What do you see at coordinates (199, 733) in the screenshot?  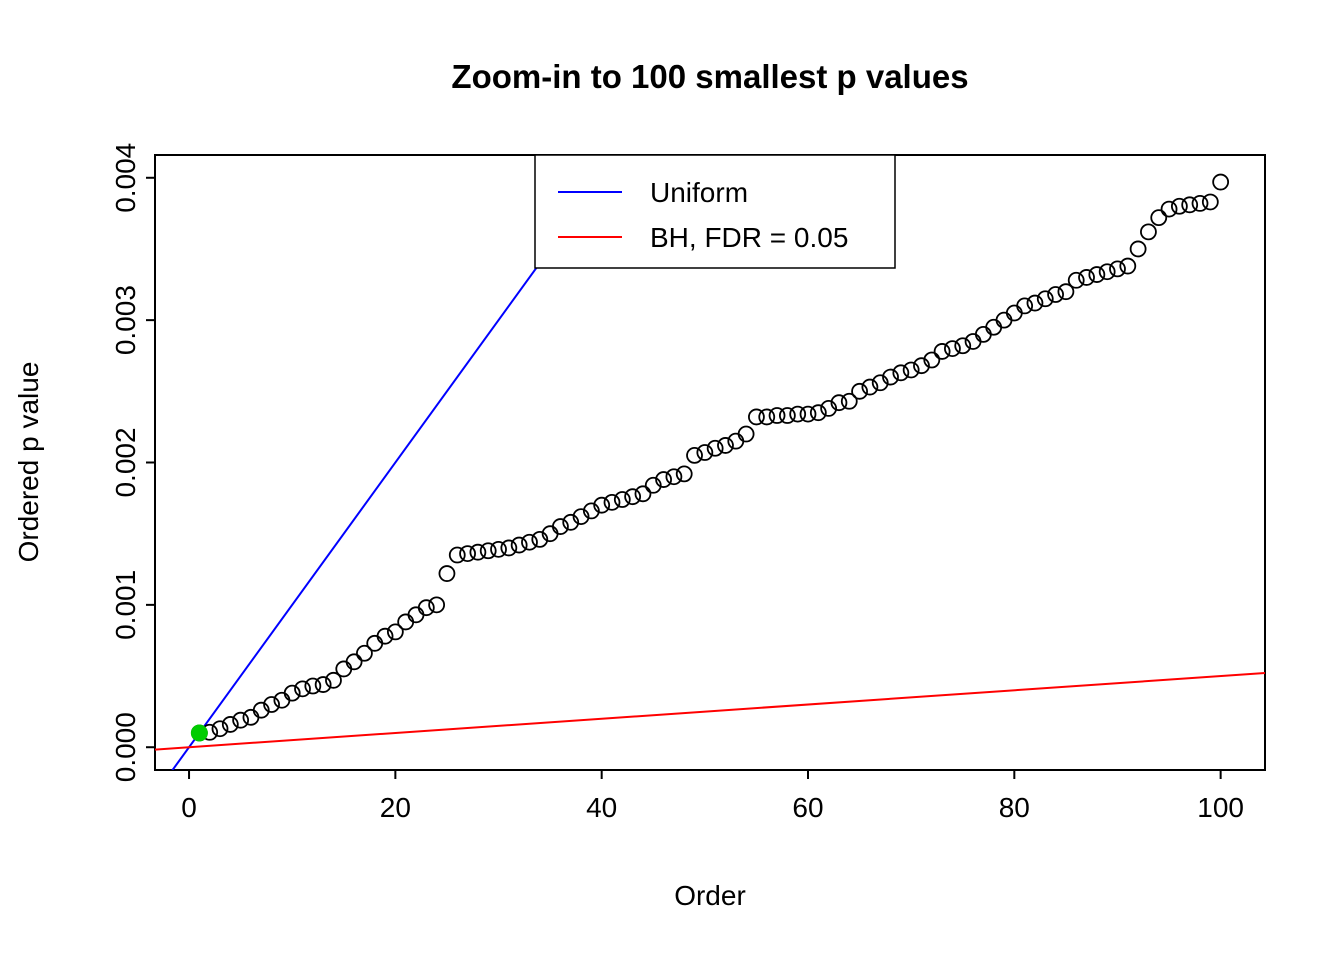 I see `highlight-point` at bounding box center [199, 733].